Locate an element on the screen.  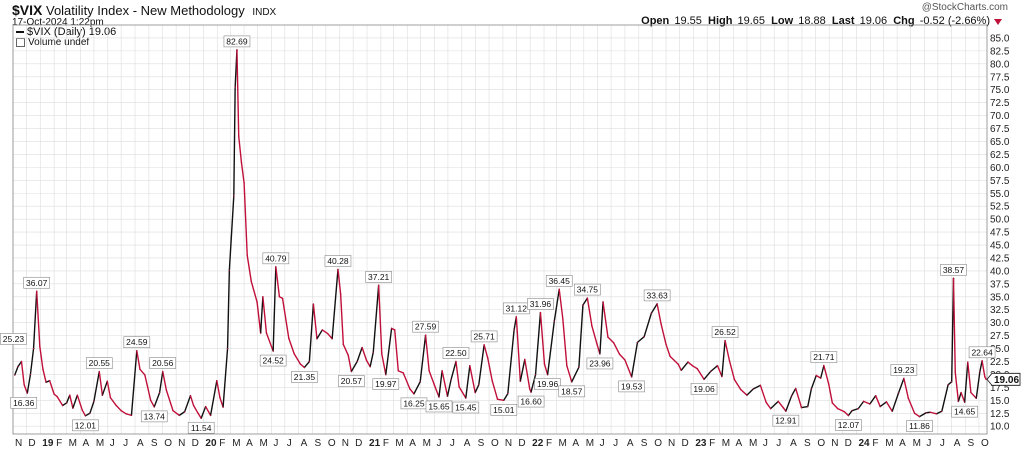
y-tick-label: 32.5 is located at coordinates (1000, 310).